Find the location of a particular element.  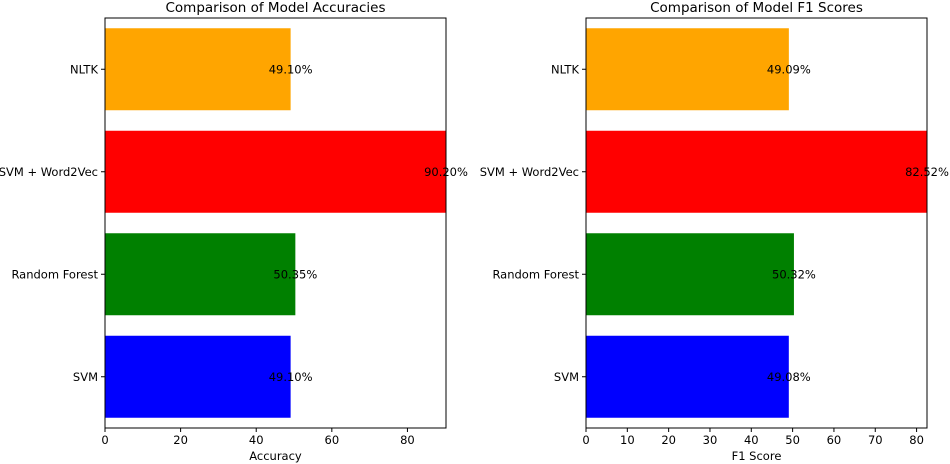

x-tick-label: 10 is located at coordinates (627, 440).